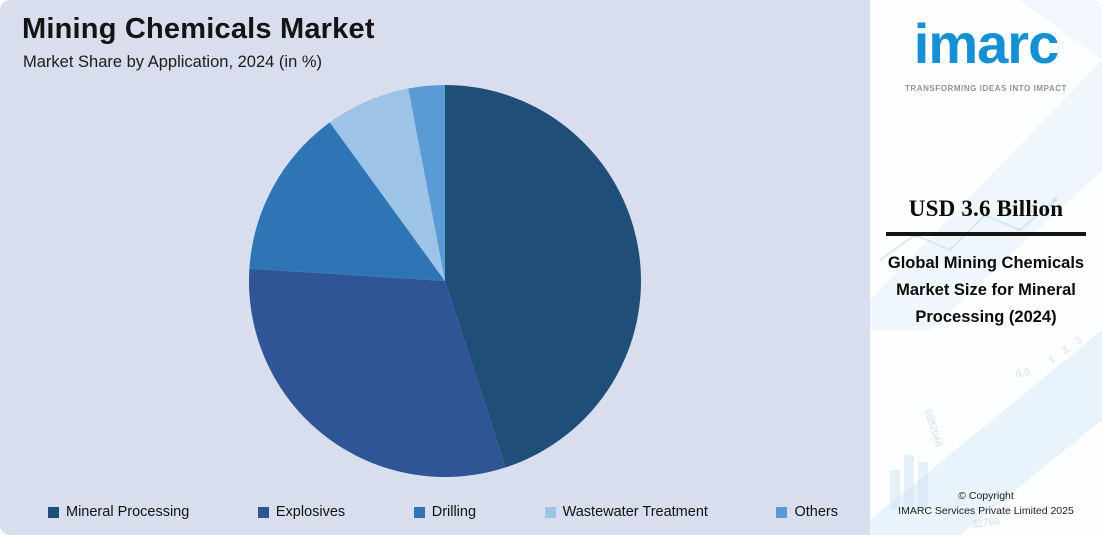 The height and width of the screenshot is (535, 1102). I want to click on legend-item-others: Others, so click(807, 512).